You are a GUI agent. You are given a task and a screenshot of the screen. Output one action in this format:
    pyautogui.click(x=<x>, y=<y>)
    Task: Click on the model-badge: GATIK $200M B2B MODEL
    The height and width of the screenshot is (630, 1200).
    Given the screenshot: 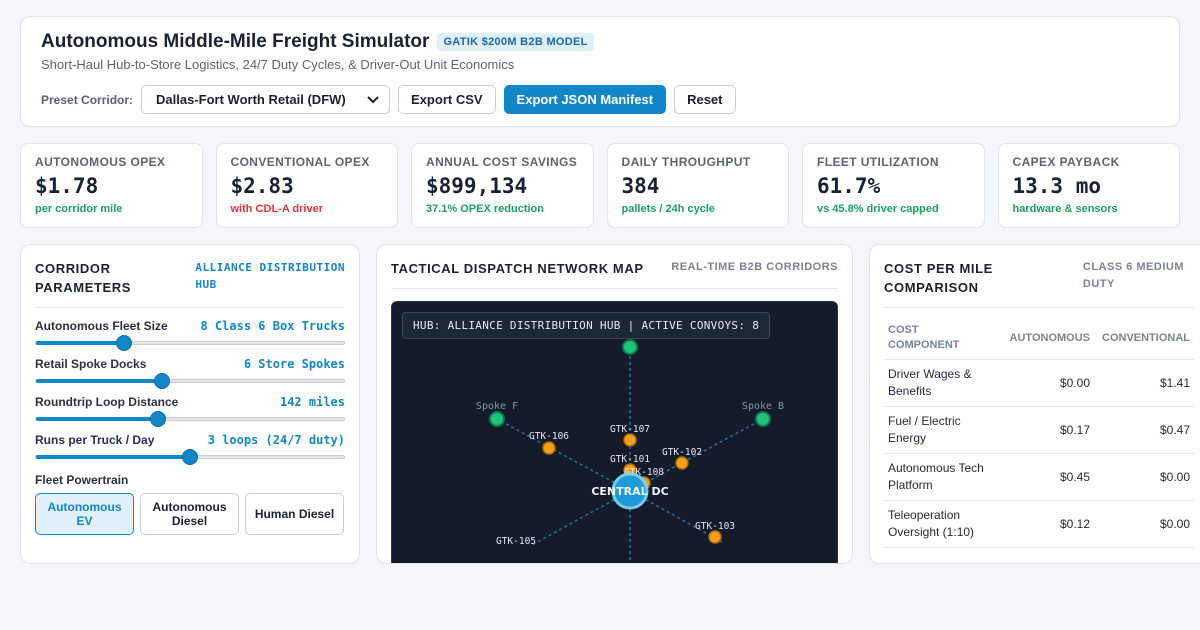 What is the action you would take?
    pyautogui.click(x=515, y=42)
    